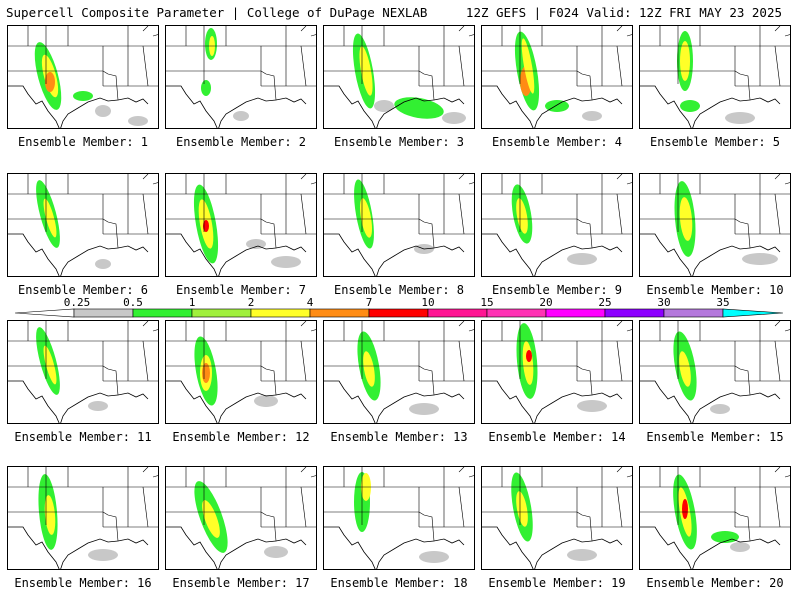 This screenshot has width=800, height=600. What do you see at coordinates (241, 142) in the screenshot?
I see `ensemble-member-label: Ensemble Member: 2` at bounding box center [241, 142].